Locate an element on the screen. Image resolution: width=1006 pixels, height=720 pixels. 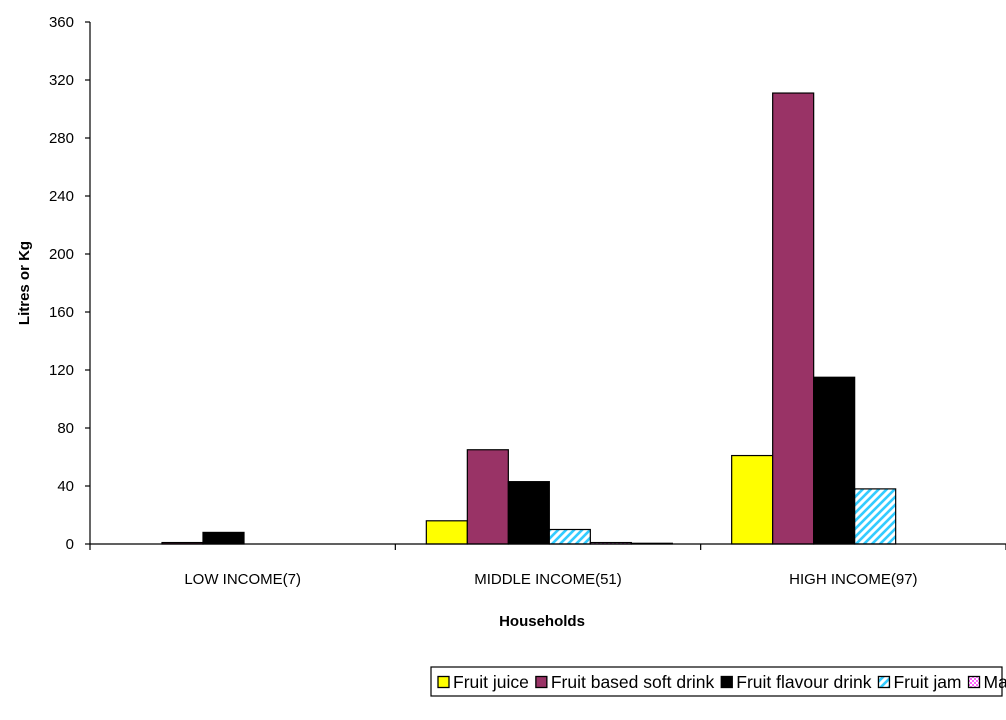
y-tick-label: 120 is located at coordinates (61, 370).